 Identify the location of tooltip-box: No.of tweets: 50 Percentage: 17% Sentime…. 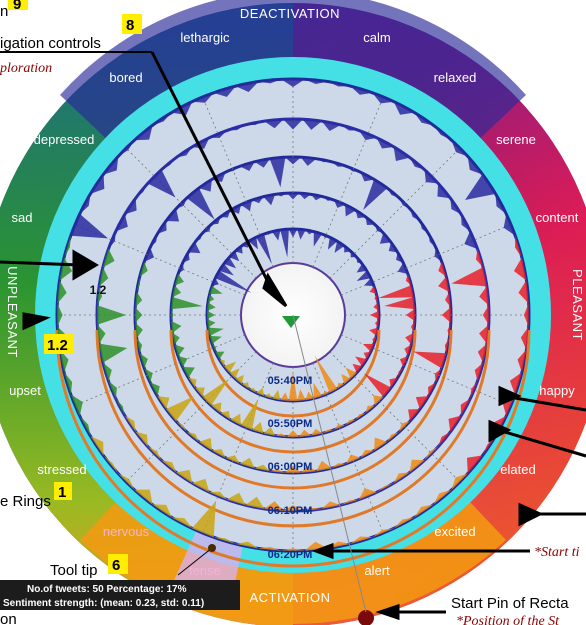
(120, 595).